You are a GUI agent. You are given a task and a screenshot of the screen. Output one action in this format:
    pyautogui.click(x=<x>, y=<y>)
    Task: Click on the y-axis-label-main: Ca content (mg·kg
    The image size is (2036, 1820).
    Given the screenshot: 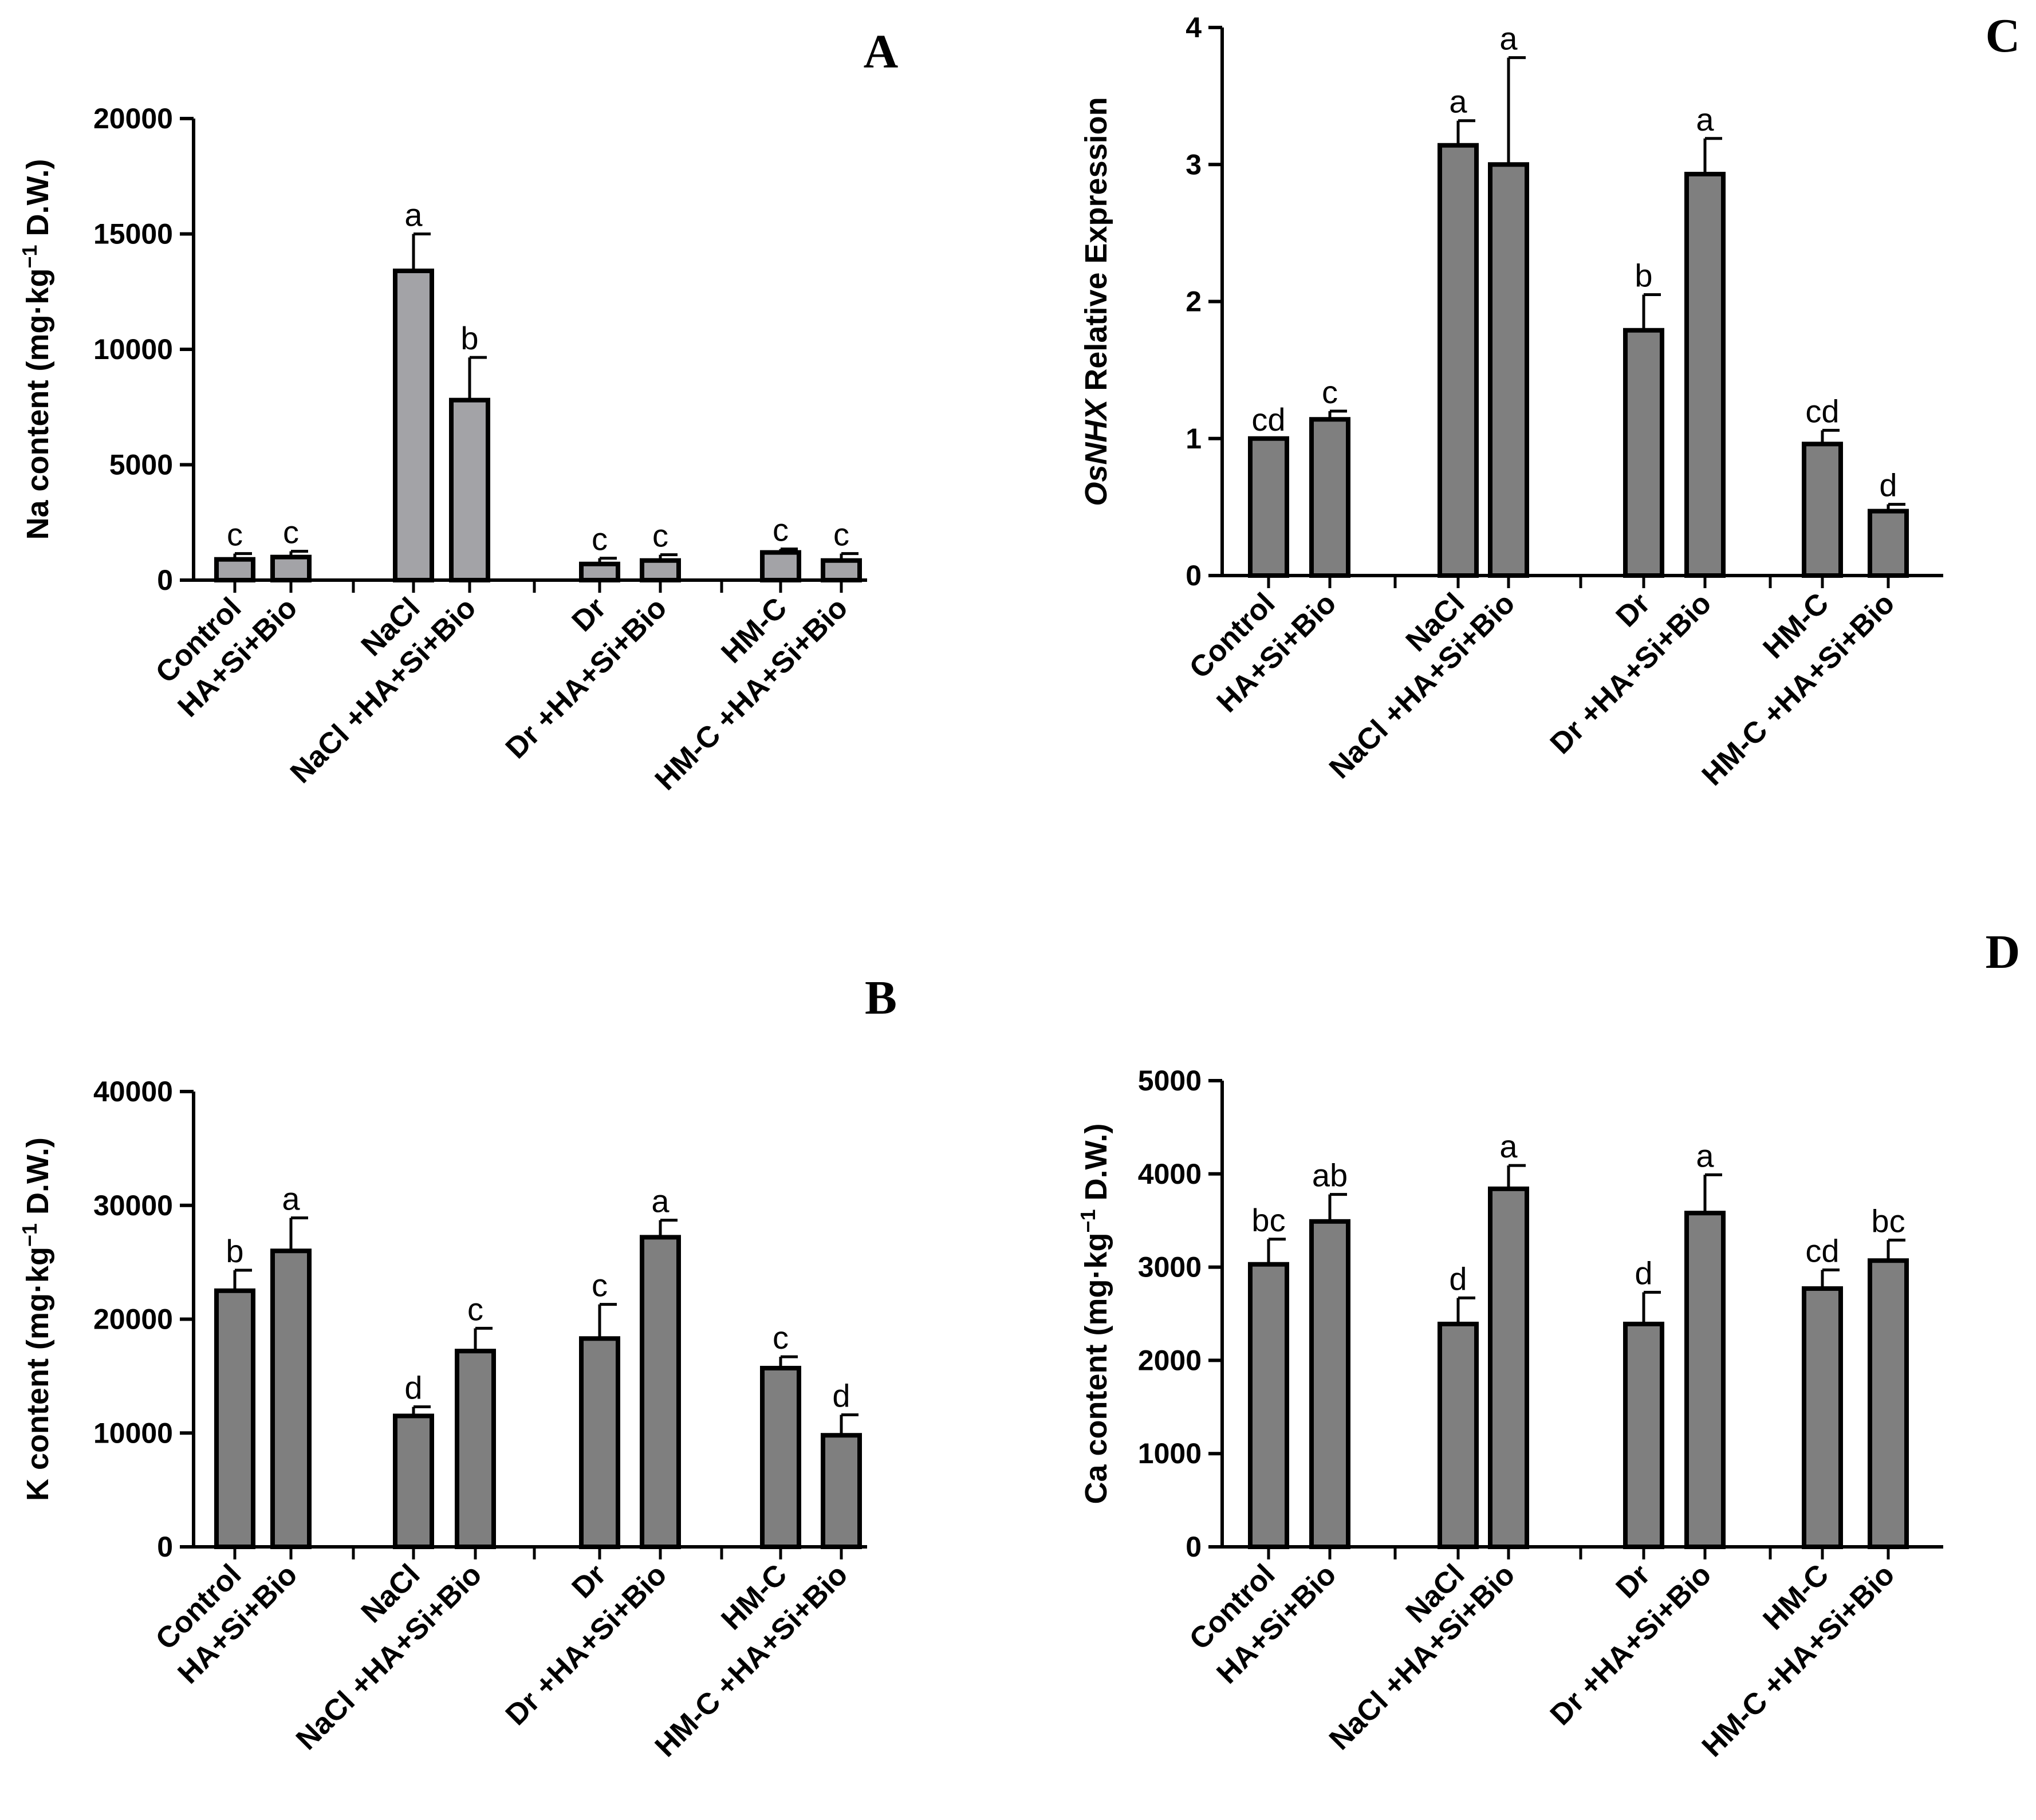 What is the action you would take?
    pyautogui.click(x=1096, y=1369)
    